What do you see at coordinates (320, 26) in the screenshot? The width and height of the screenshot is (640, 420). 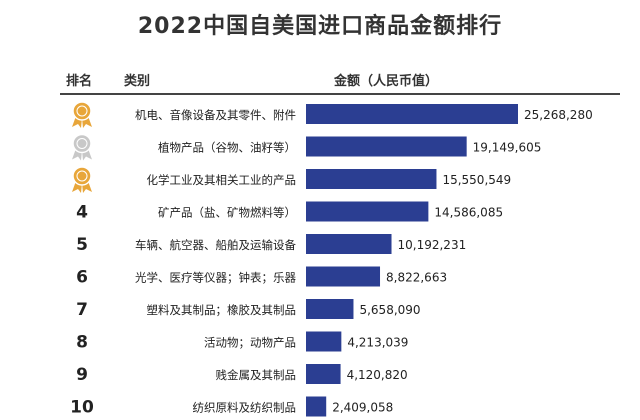 I see `chart-title: 2022中国自美国进口商品金额排行` at bounding box center [320, 26].